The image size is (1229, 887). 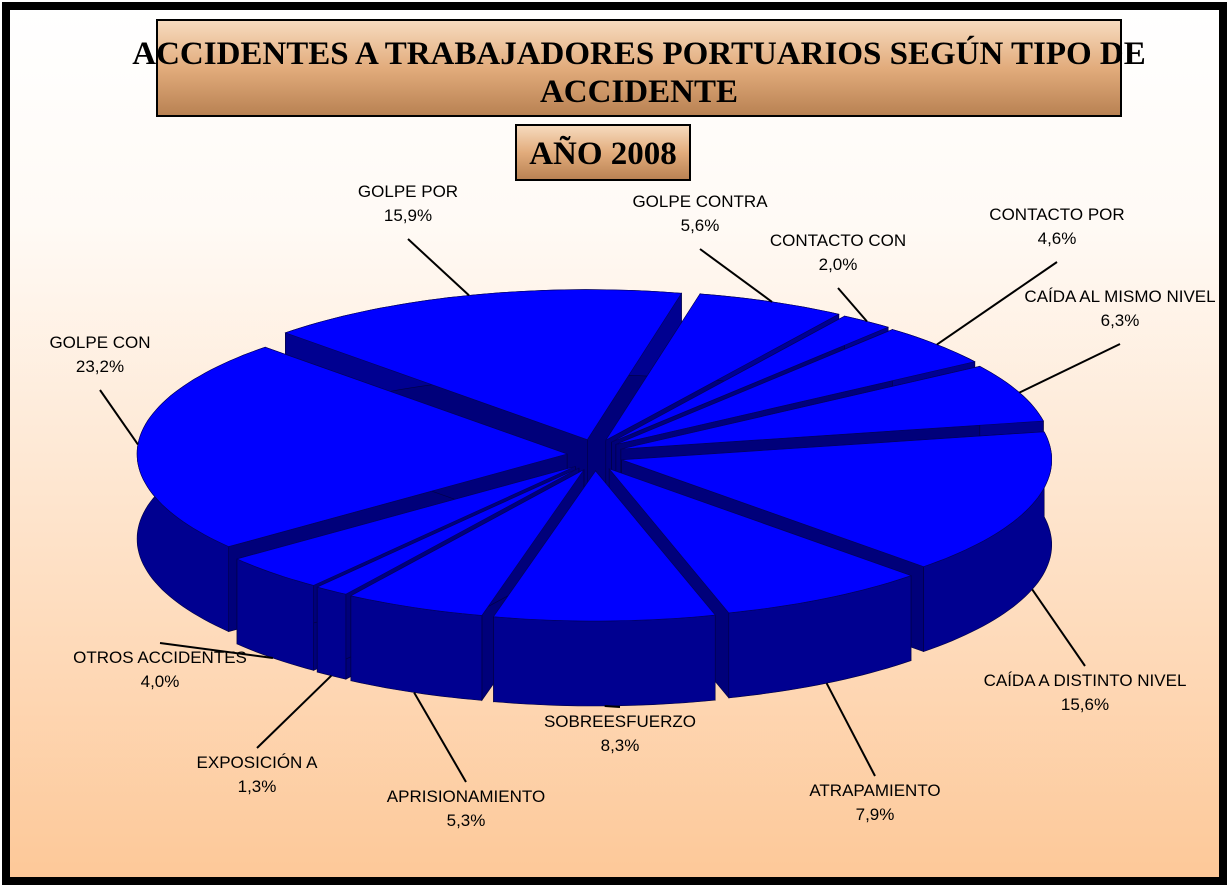 I want to click on slice-label: CONTACTO POR 4,6%, so click(x=1056, y=226).